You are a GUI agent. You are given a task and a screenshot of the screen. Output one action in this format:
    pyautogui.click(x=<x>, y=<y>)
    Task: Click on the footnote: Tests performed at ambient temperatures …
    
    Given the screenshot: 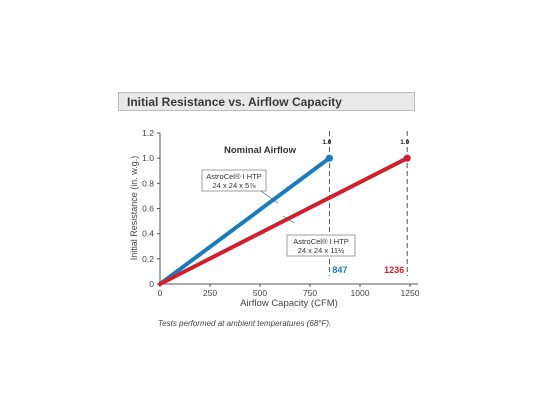 What is the action you would take?
    pyautogui.click(x=245, y=323)
    